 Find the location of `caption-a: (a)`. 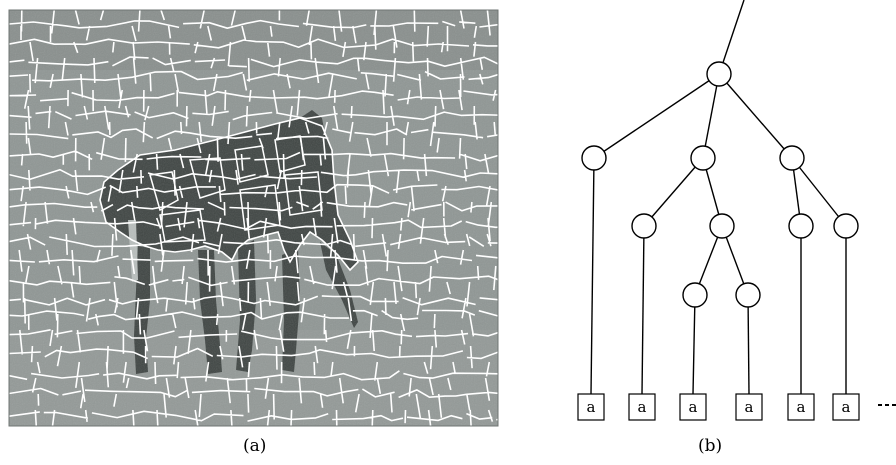

caption-a: (a) is located at coordinates (255, 446).